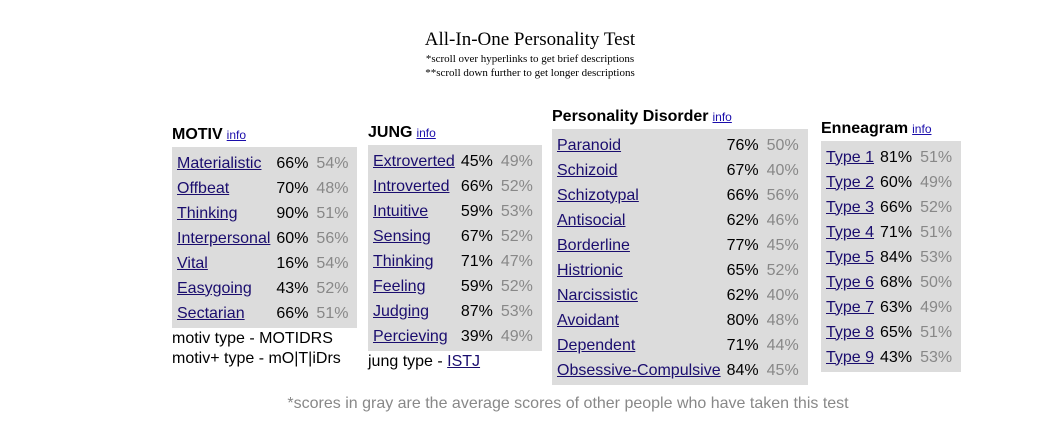  What do you see at coordinates (680, 295) in the screenshot?
I see `pd-row: Narcissistic 62% 40%` at bounding box center [680, 295].